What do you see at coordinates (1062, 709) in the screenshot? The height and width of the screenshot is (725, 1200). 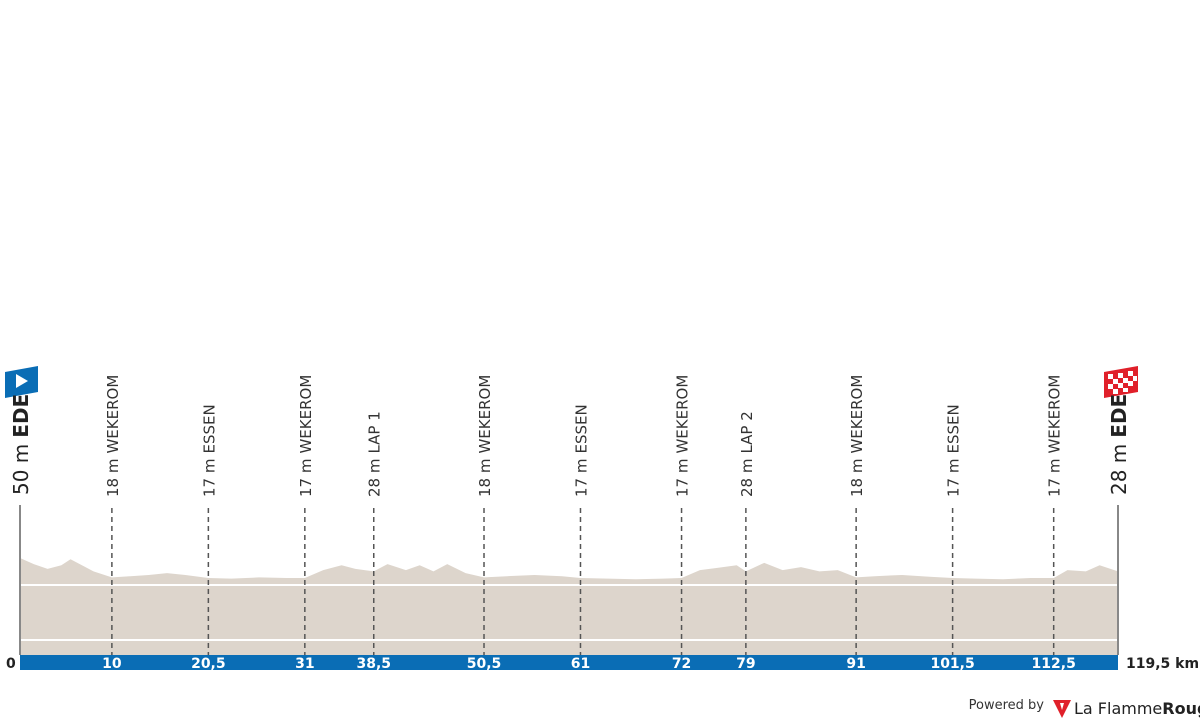 I see `brand-logo` at bounding box center [1062, 709].